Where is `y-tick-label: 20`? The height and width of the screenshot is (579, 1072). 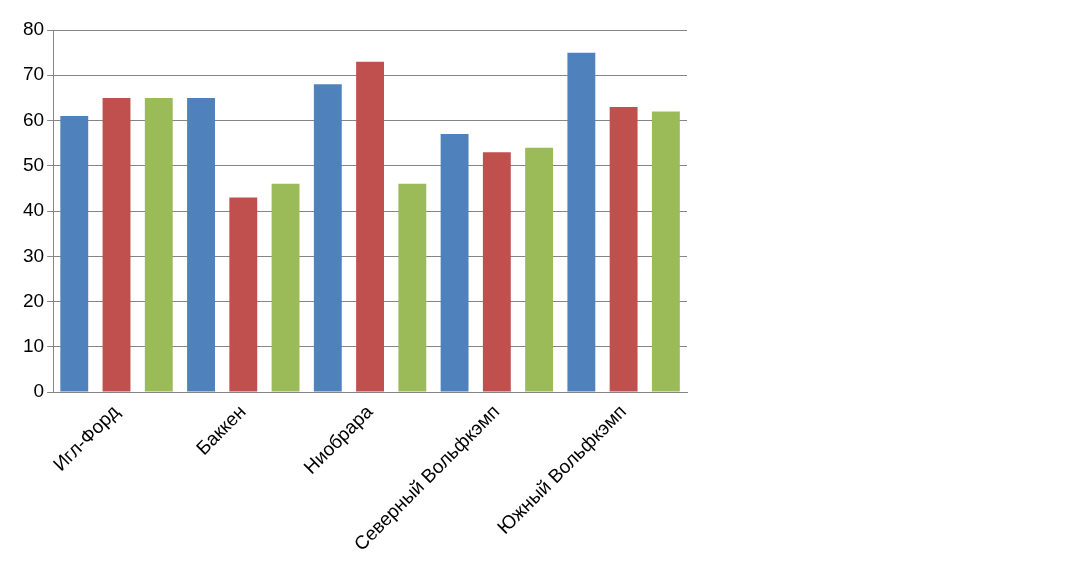 y-tick-label: 20 is located at coordinates (33, 300).